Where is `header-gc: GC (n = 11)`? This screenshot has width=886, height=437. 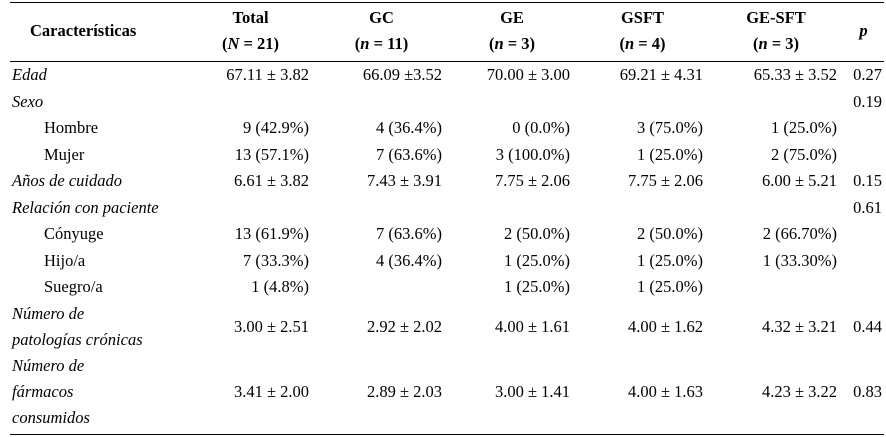 header-gc: GC (n = 11) is located at coordinates (381, 31).